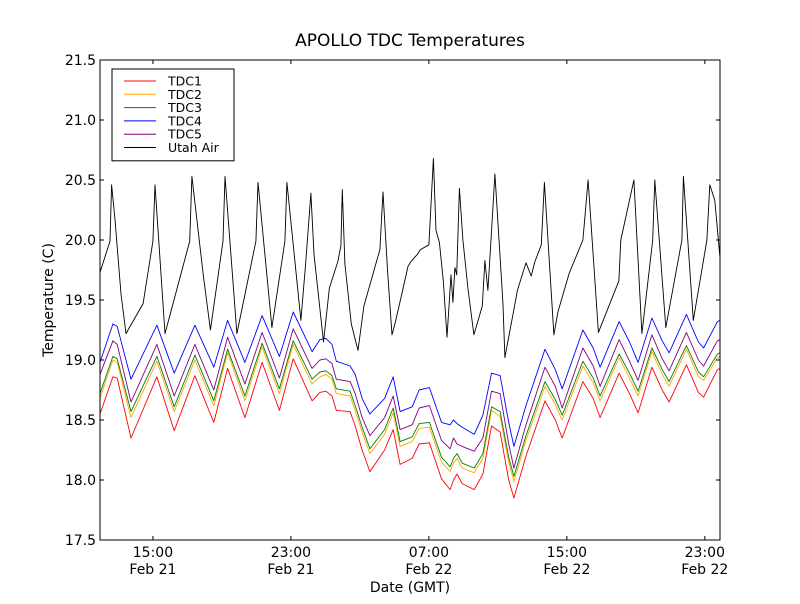  I want to click on y-tick-label: 17.5, so click(80, 541).